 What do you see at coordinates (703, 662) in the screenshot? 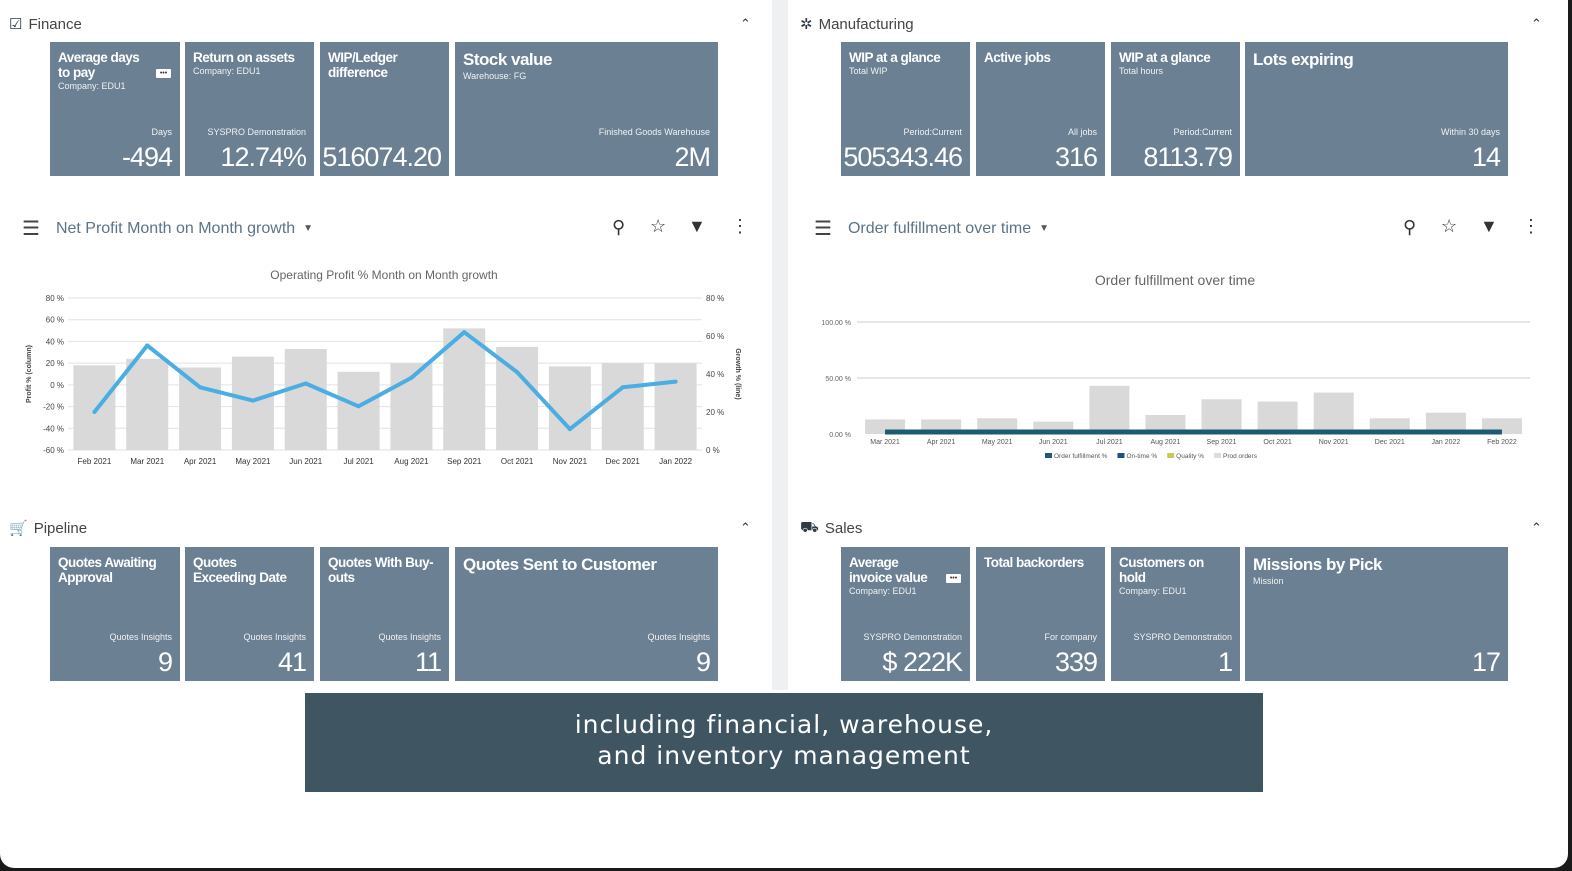
I see `tile-value: 9` at bounding box center [703, 662].